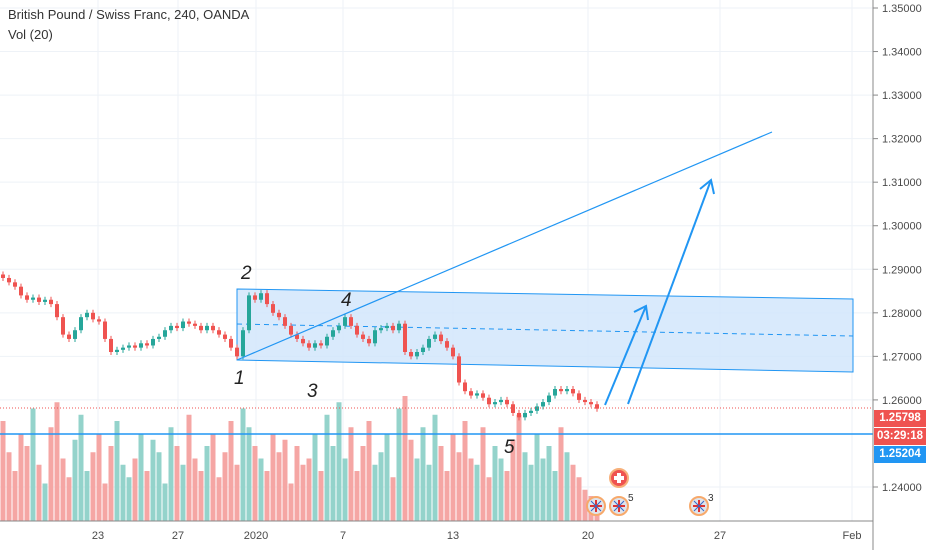 The width and height of the screenshot is (932, 550). What do you see at coordinates (619, 478) in the screenshot?
I see `event-swiss-flag-icon` at bounding box center [619, 478].